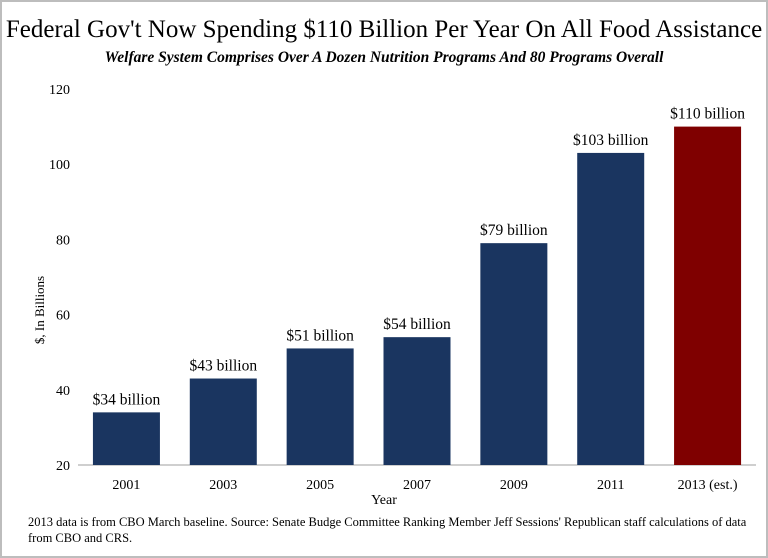  Describe the element at coordinates (39, 310) in the screenshot. I see `y-axis-label: $, In Billions` at that location.